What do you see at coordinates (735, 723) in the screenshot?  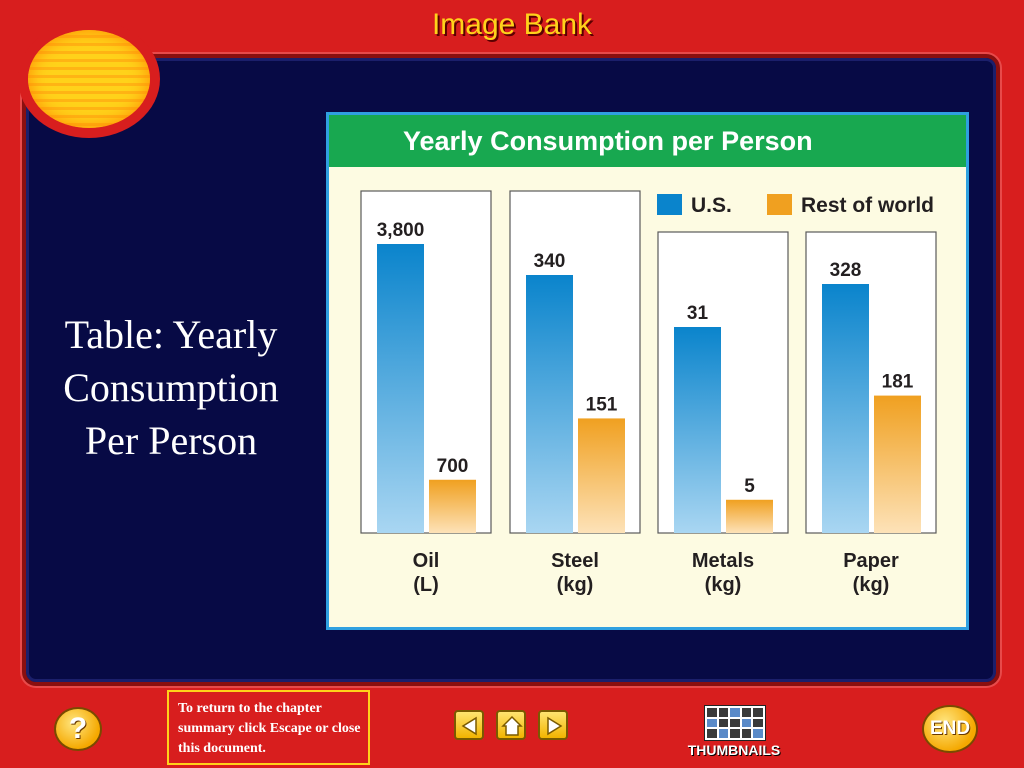 I see `thumbnails-grid-icon` at bounding box center [735, 723].